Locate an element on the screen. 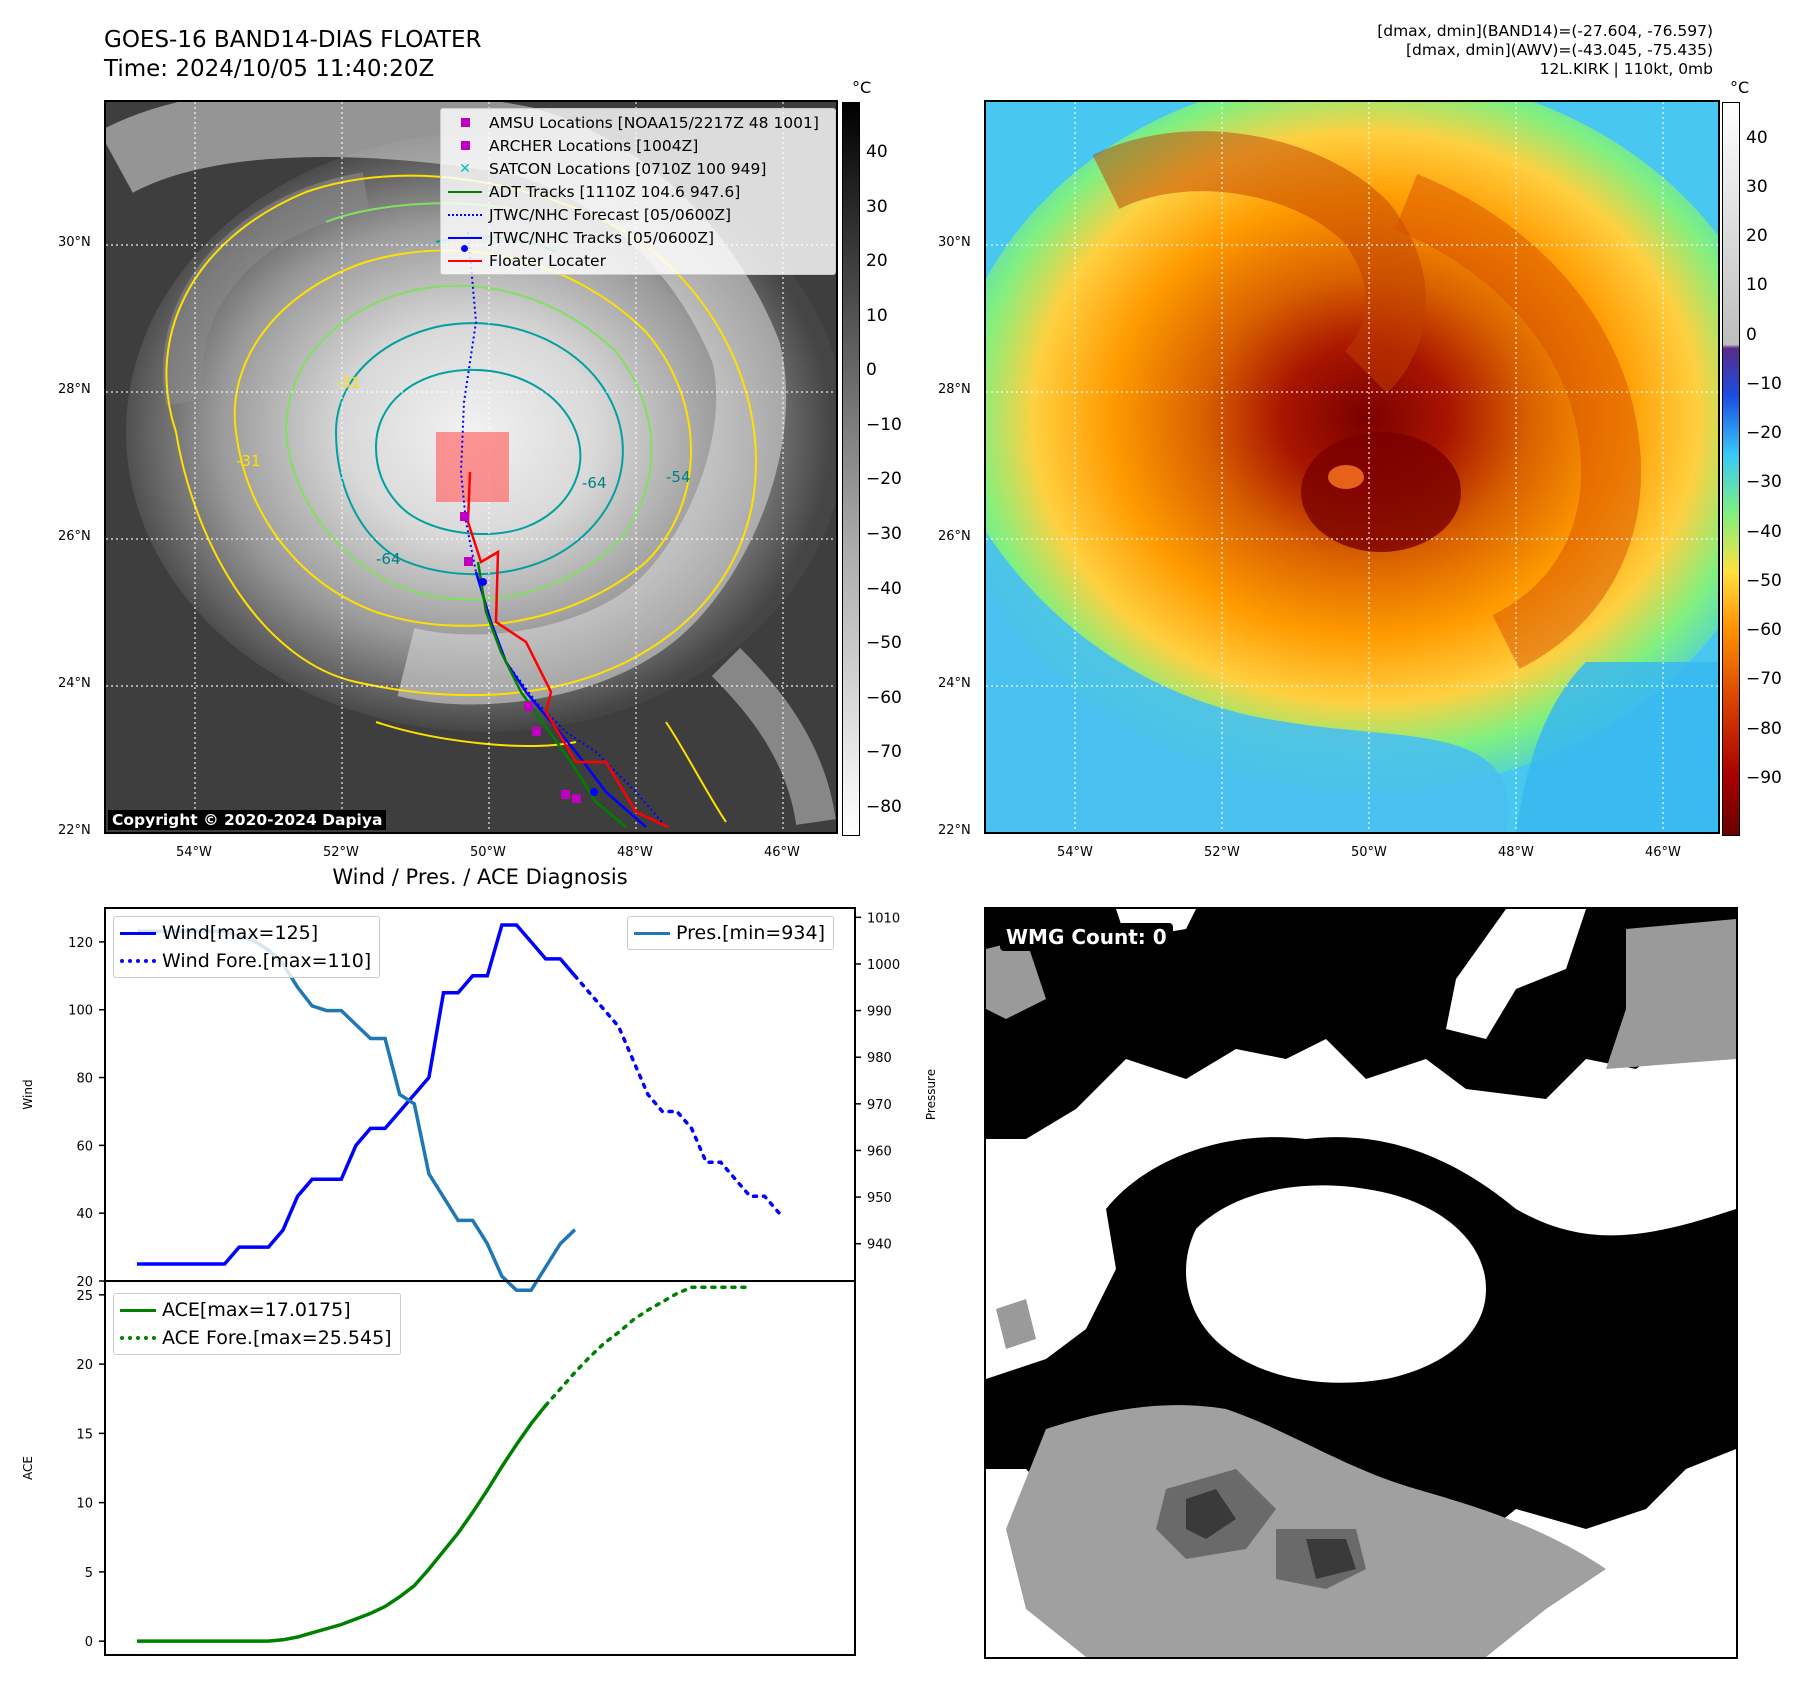  grayscale-colorbar-ticks: 40 30 20 10 0 −10 −20 −30 −40 −50 −60 −70 −80 is located at coordinates (896, 468).